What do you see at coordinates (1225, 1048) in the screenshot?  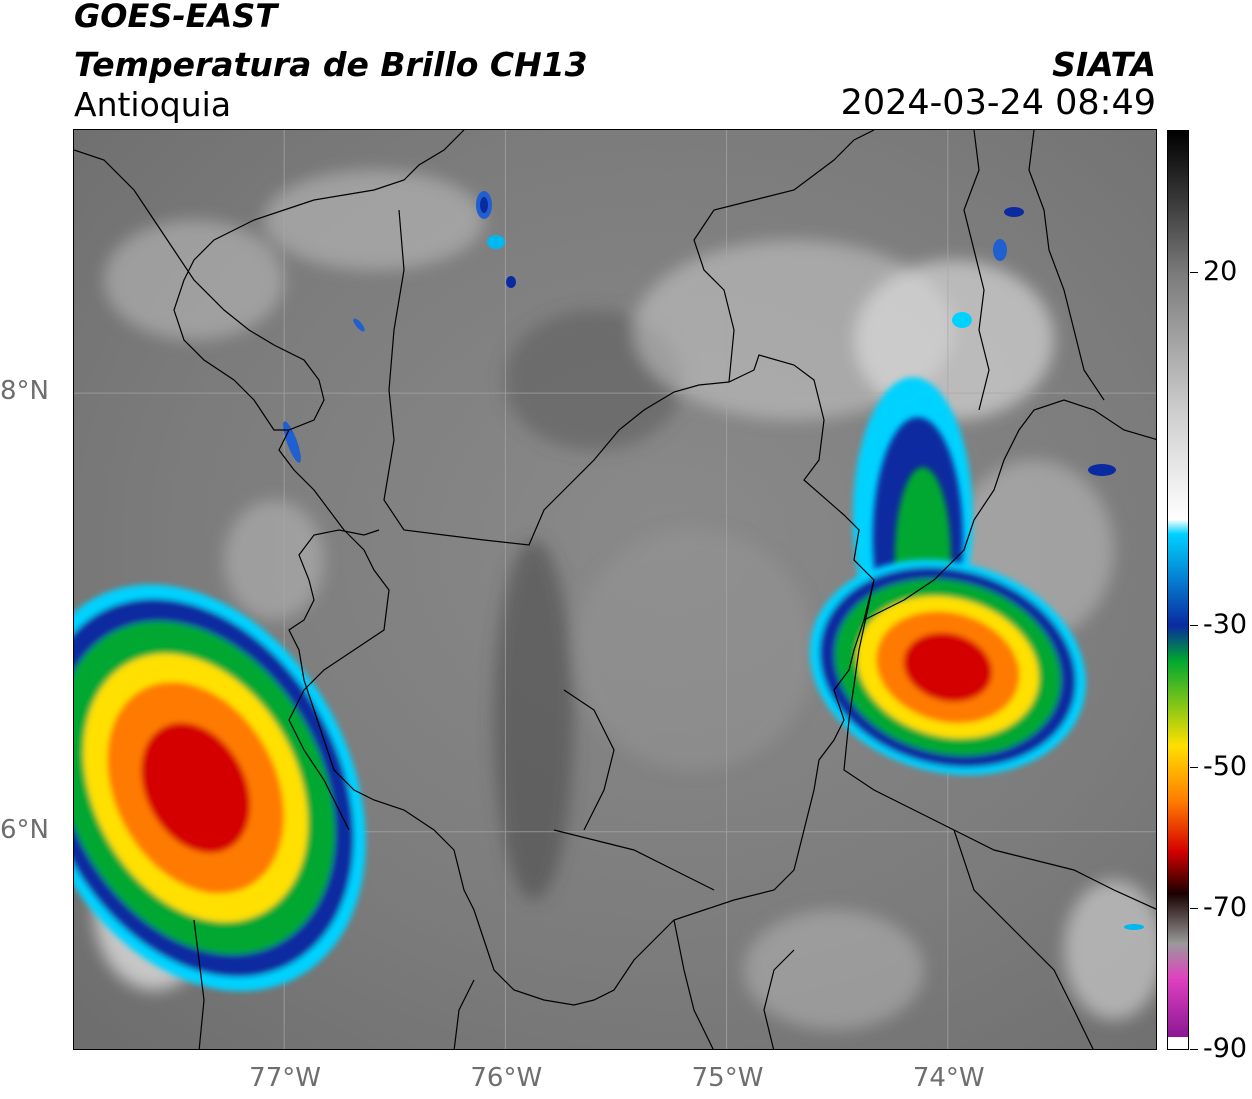 I see `colorbar-tick-label: -90` at bounding box center [1225, 1048].